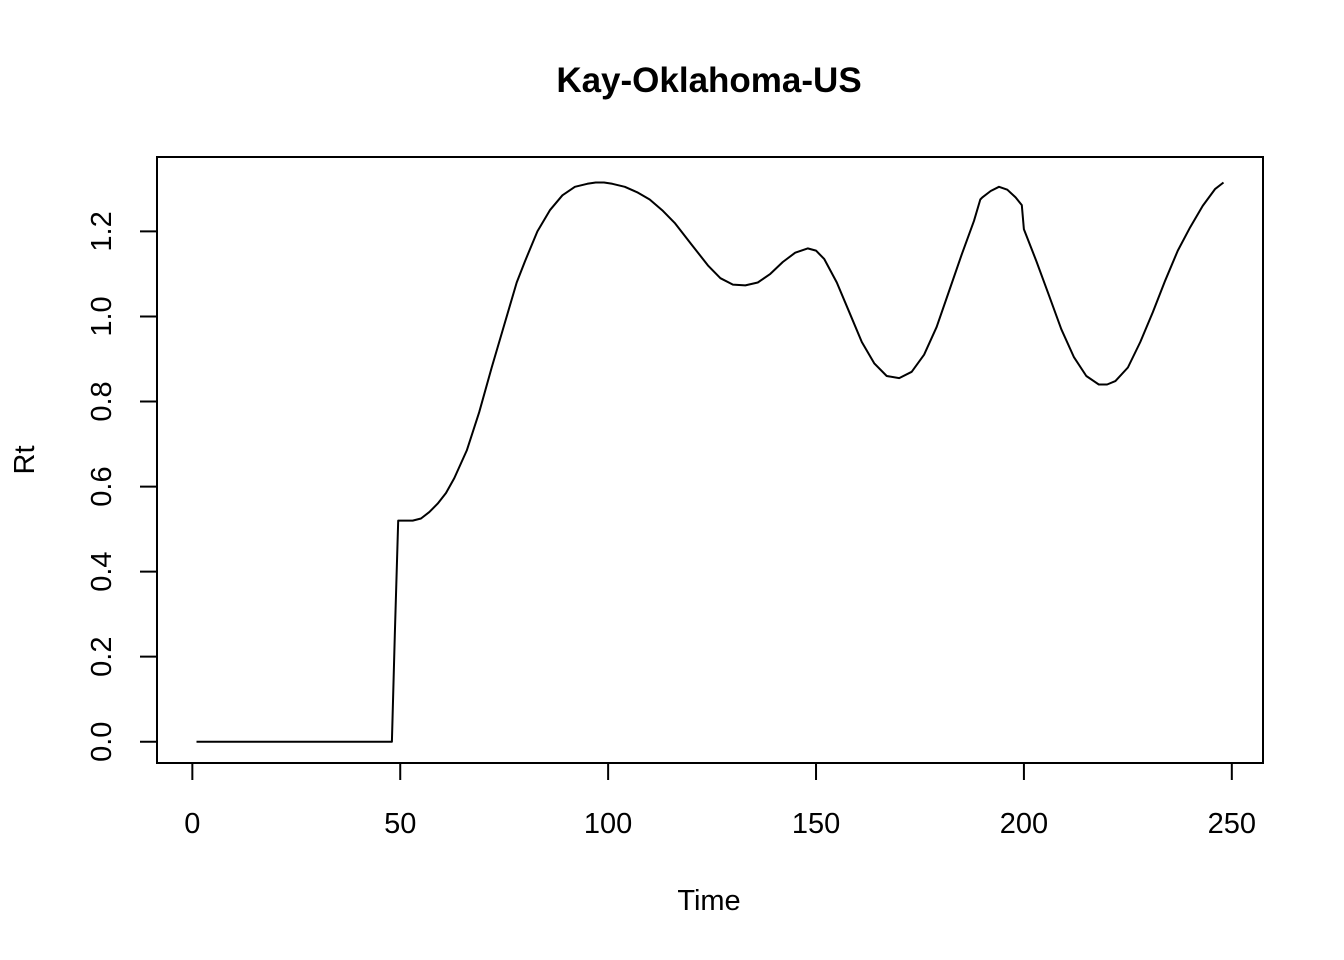  Describe the element at coordinates (102, 231) in the screenshot. I see `y-tick-label: 1.2` at that location.